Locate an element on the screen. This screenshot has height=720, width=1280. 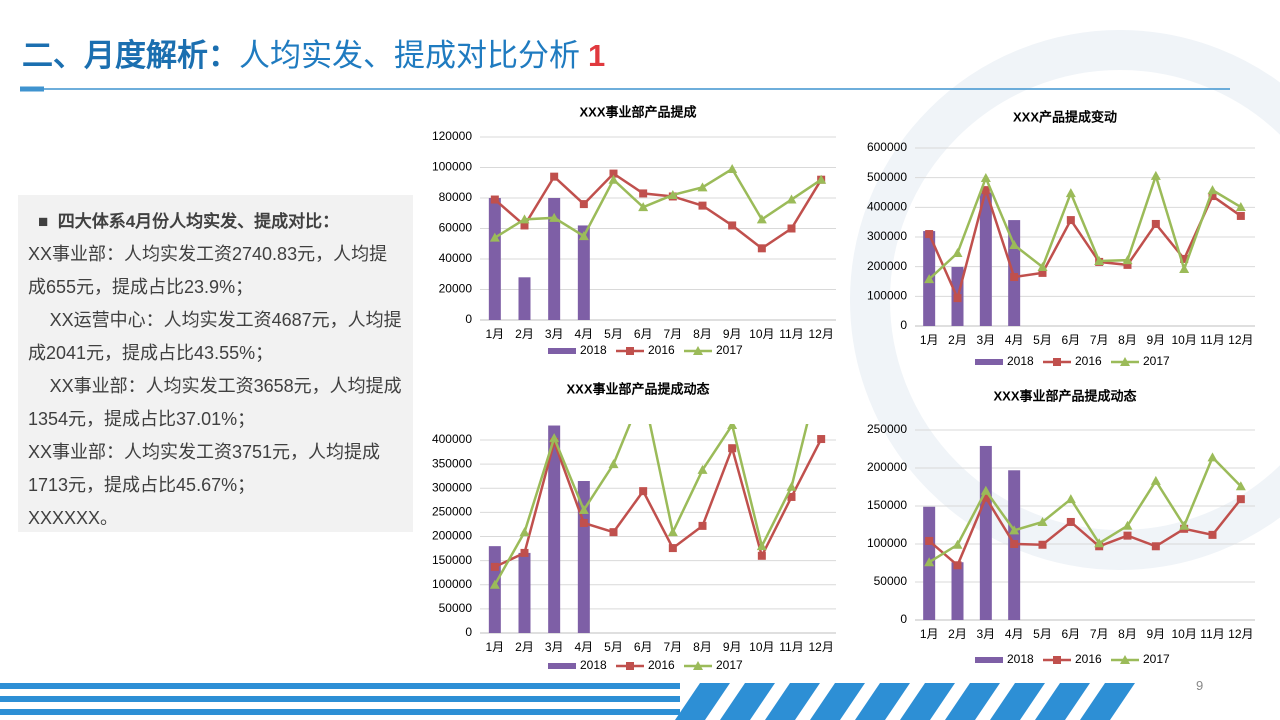
chart-title: XXX事业部产品提成 is located at coordinates (637, 111).